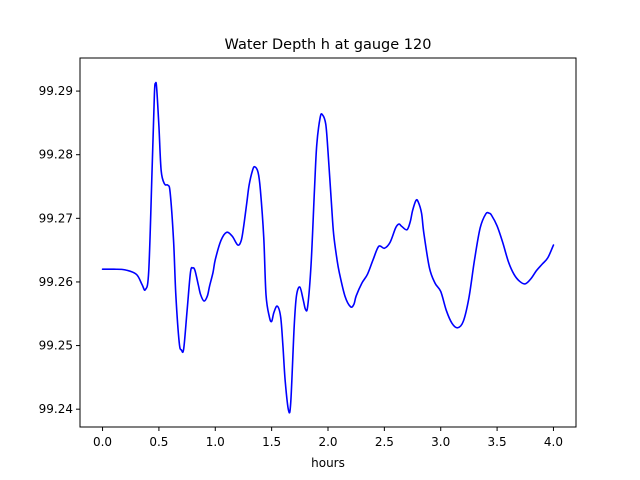  What do you see at coordinates (215, 442) in the screenshot?
I see `x-tick-label: 1.0` at bounding box center [215, 442].